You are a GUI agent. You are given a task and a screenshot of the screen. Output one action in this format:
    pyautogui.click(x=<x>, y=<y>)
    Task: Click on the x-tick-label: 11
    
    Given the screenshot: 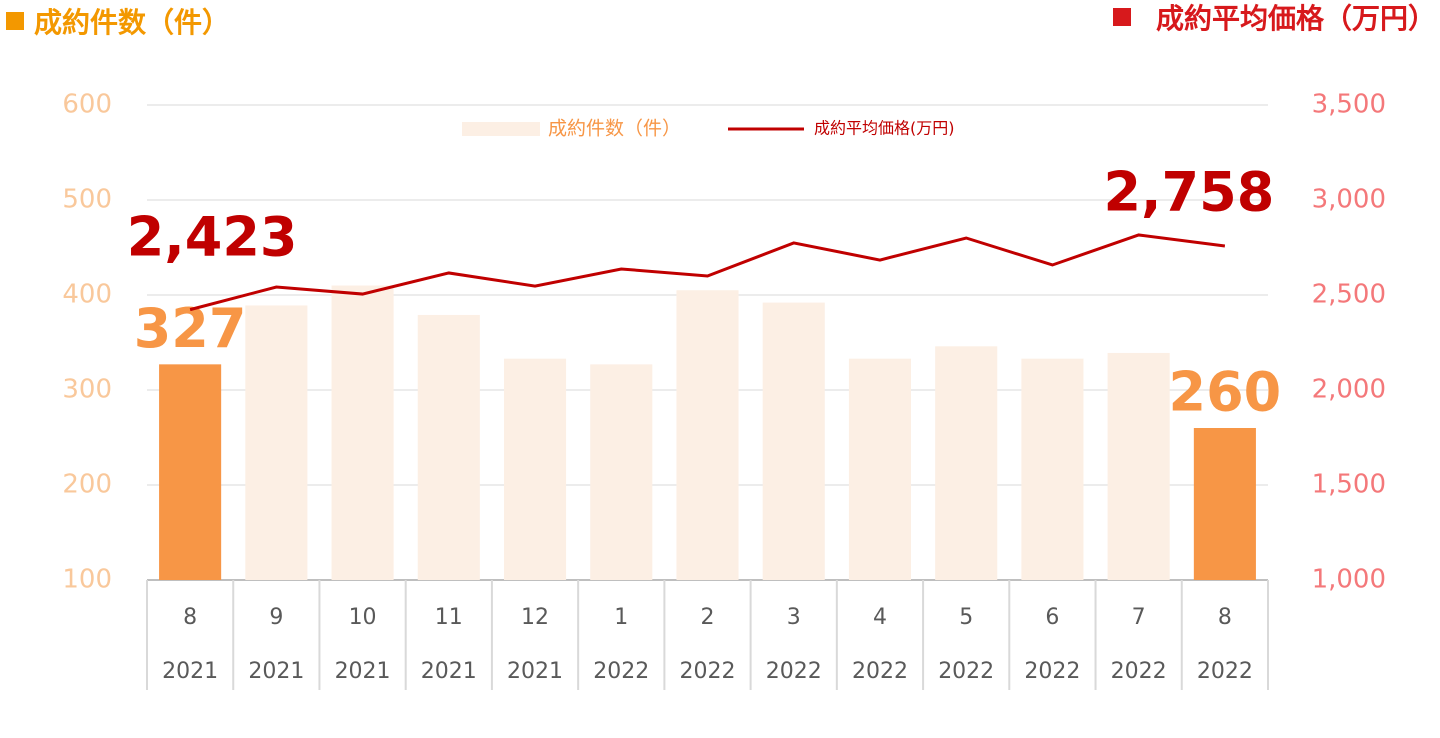 What is the action you would take?
    pyautogui.click(x=449, y=617)
    